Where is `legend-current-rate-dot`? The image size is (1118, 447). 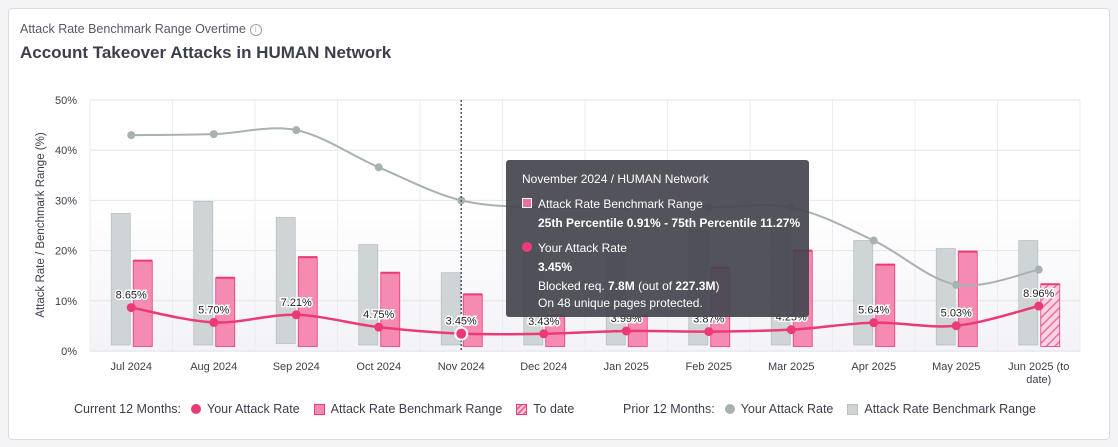 legend-current-rate-dot is located at coordinates (196, 409).